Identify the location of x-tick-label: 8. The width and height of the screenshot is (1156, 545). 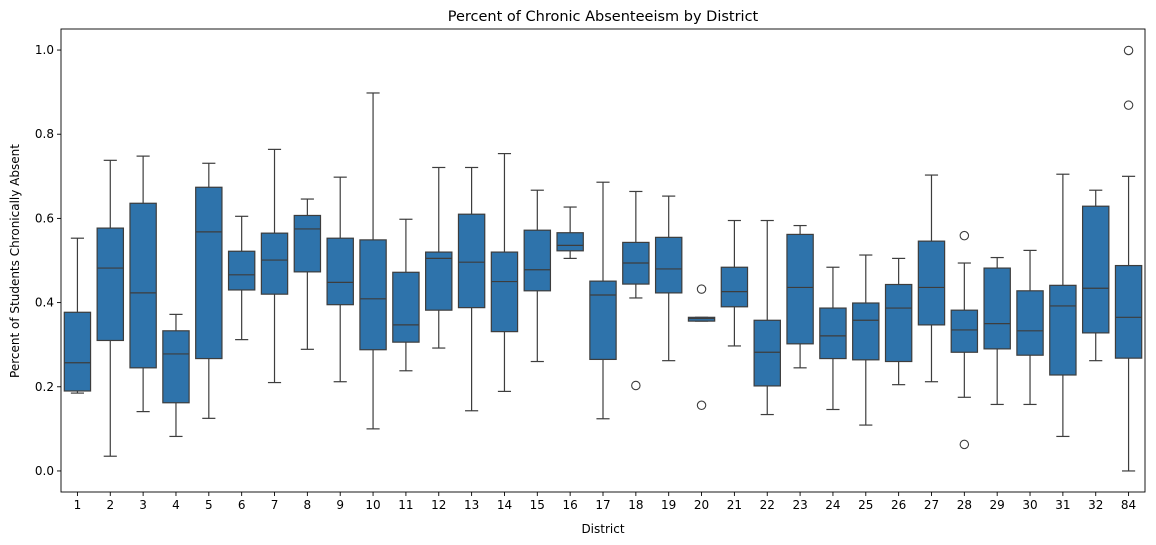
(308, 505).